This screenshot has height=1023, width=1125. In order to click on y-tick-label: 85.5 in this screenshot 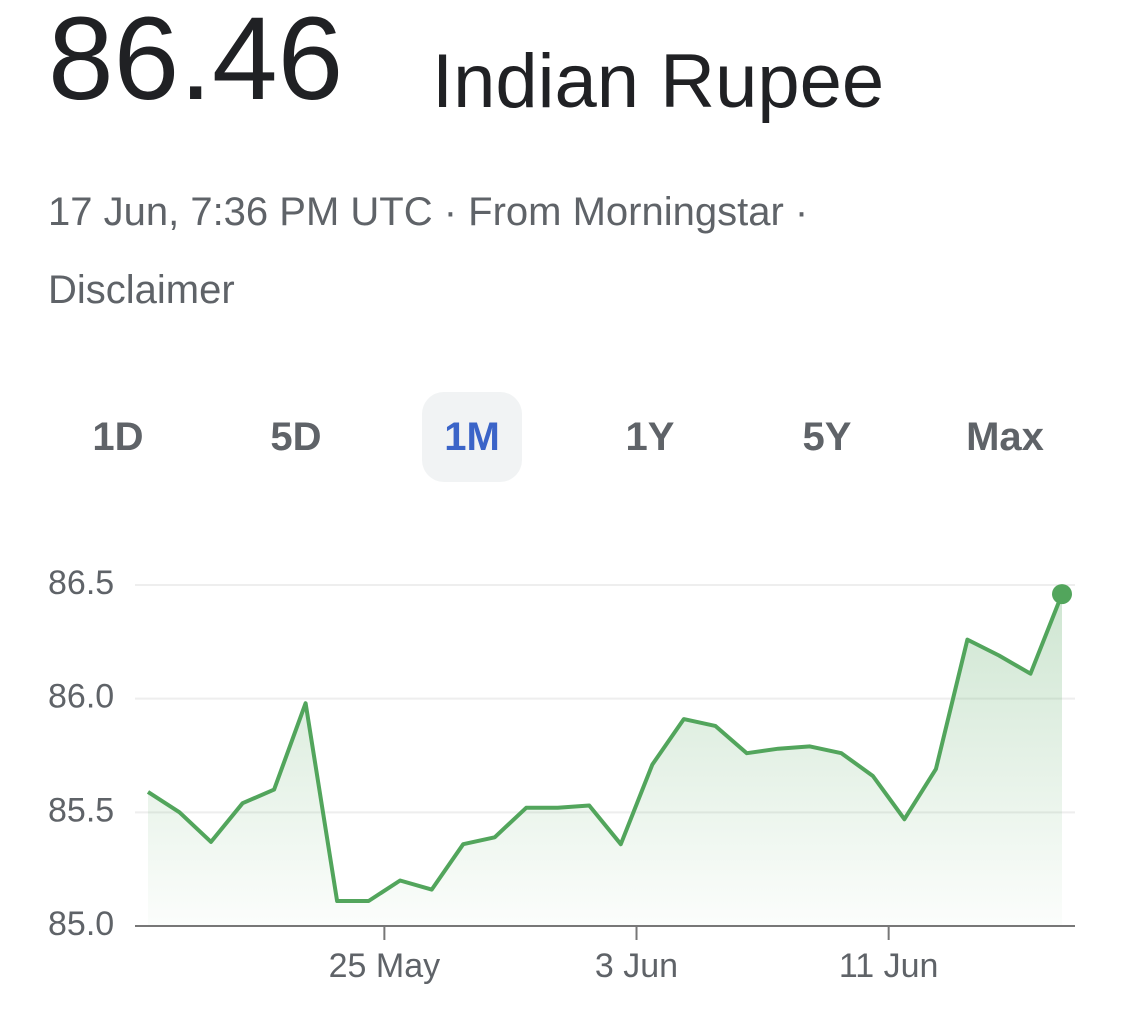, I will do `click(81, 810)`.